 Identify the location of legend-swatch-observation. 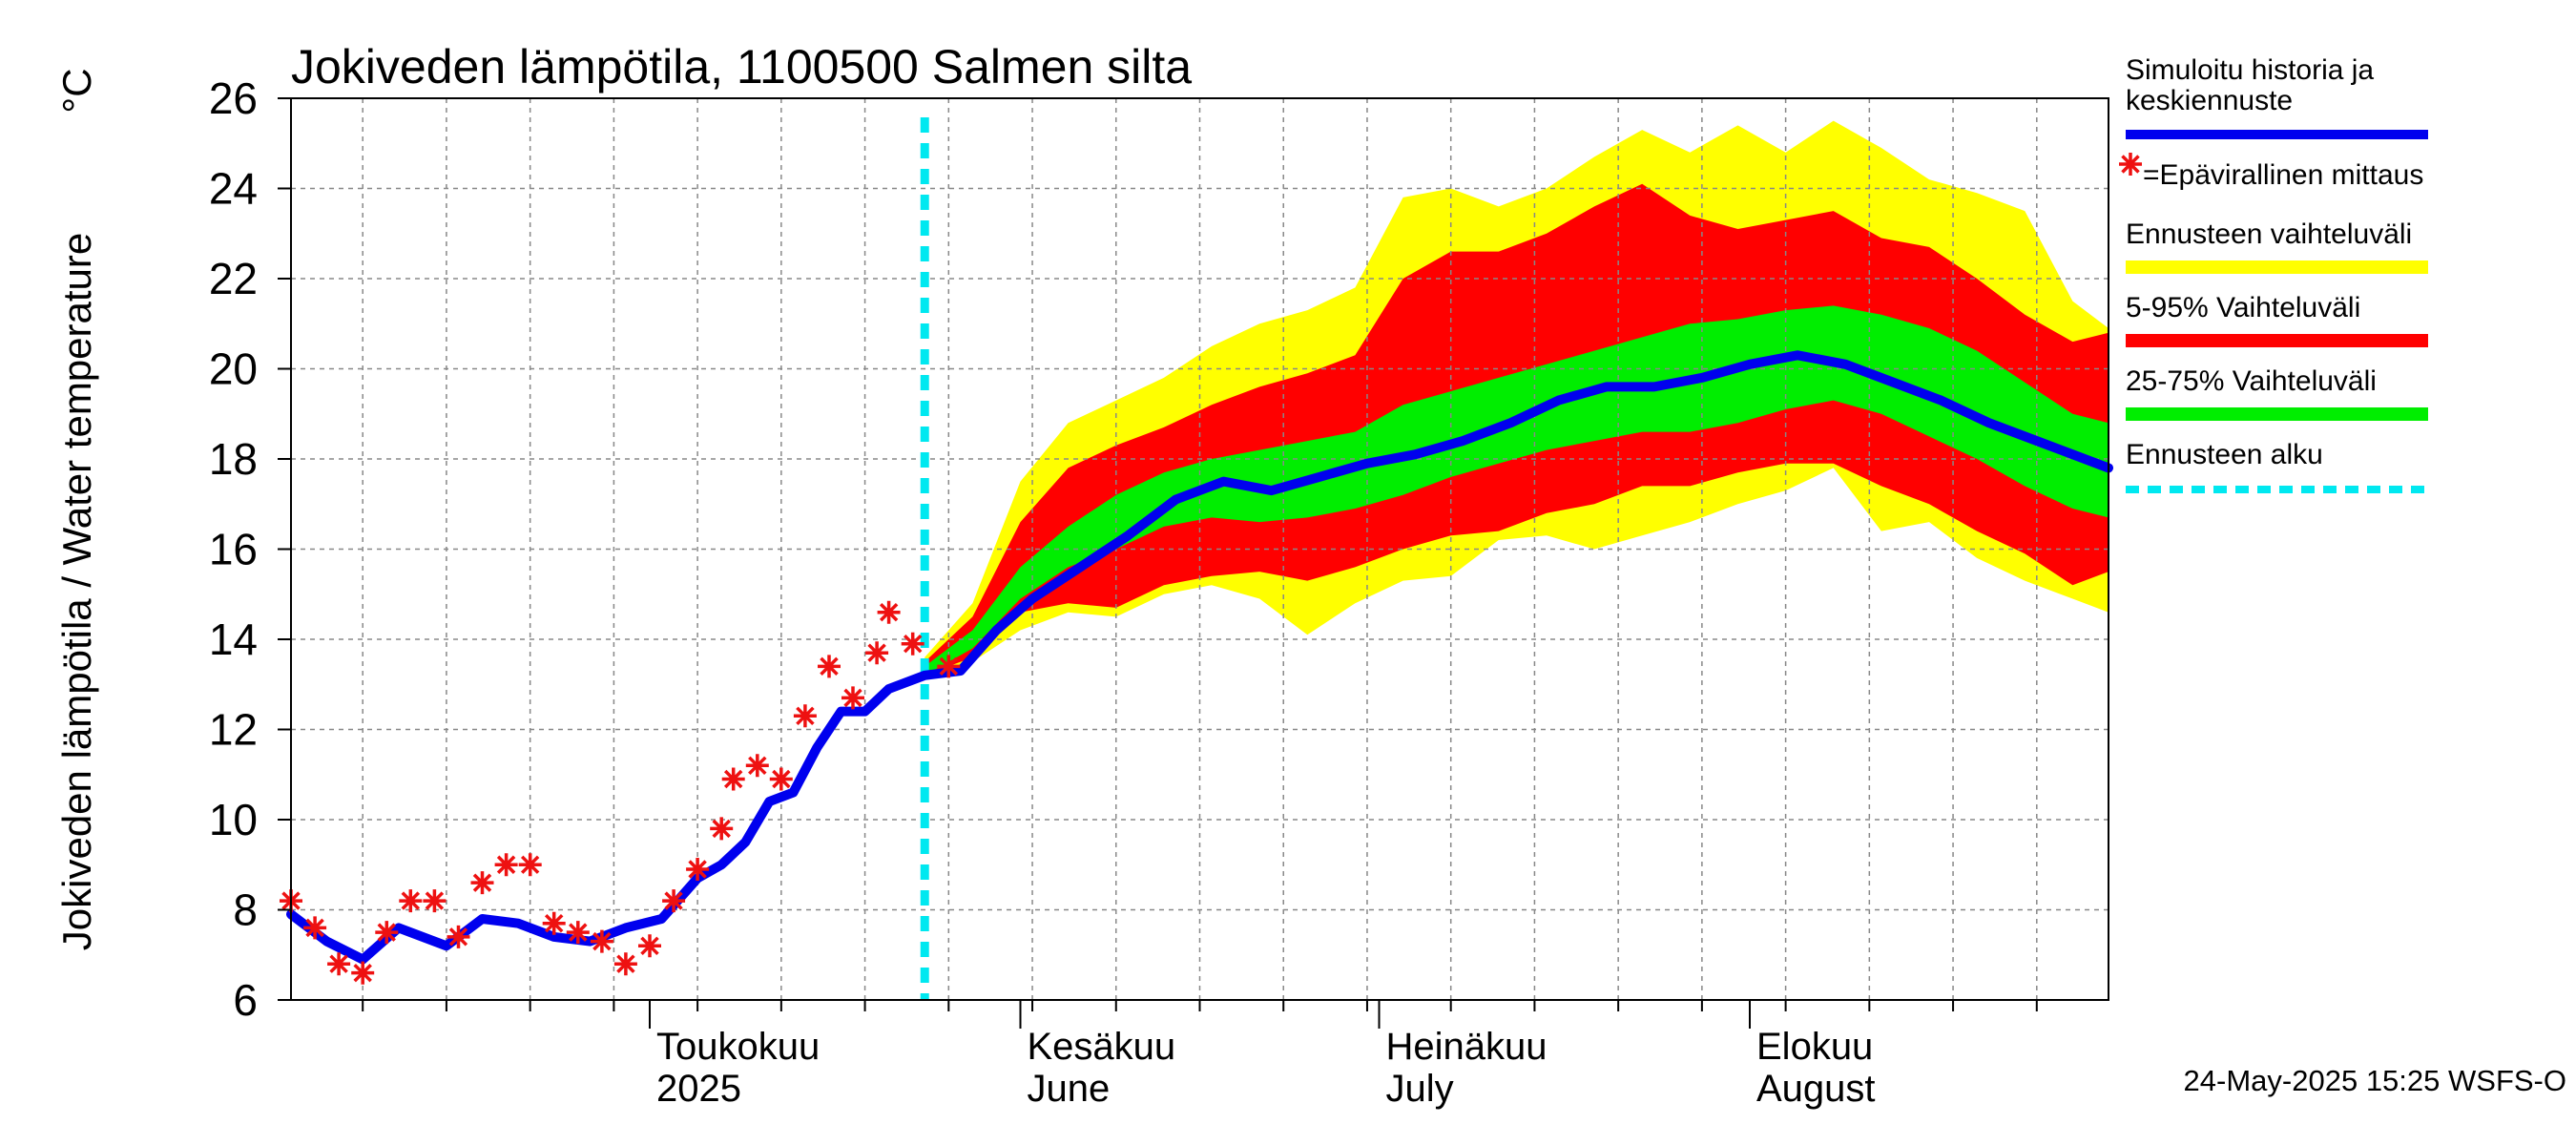
(2130, 165).